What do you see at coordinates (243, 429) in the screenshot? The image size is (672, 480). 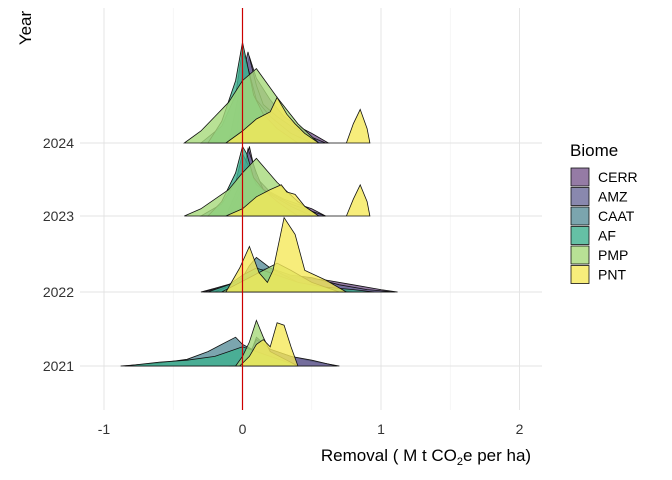 I see `x-tick-label: 0` at bounding box center [243, 429].